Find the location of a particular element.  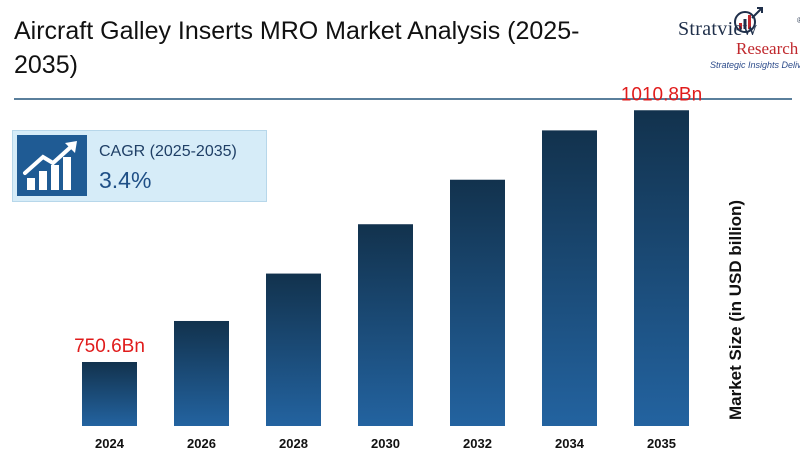

x-tick-label: 2035 is located at coordinates (661, 443).